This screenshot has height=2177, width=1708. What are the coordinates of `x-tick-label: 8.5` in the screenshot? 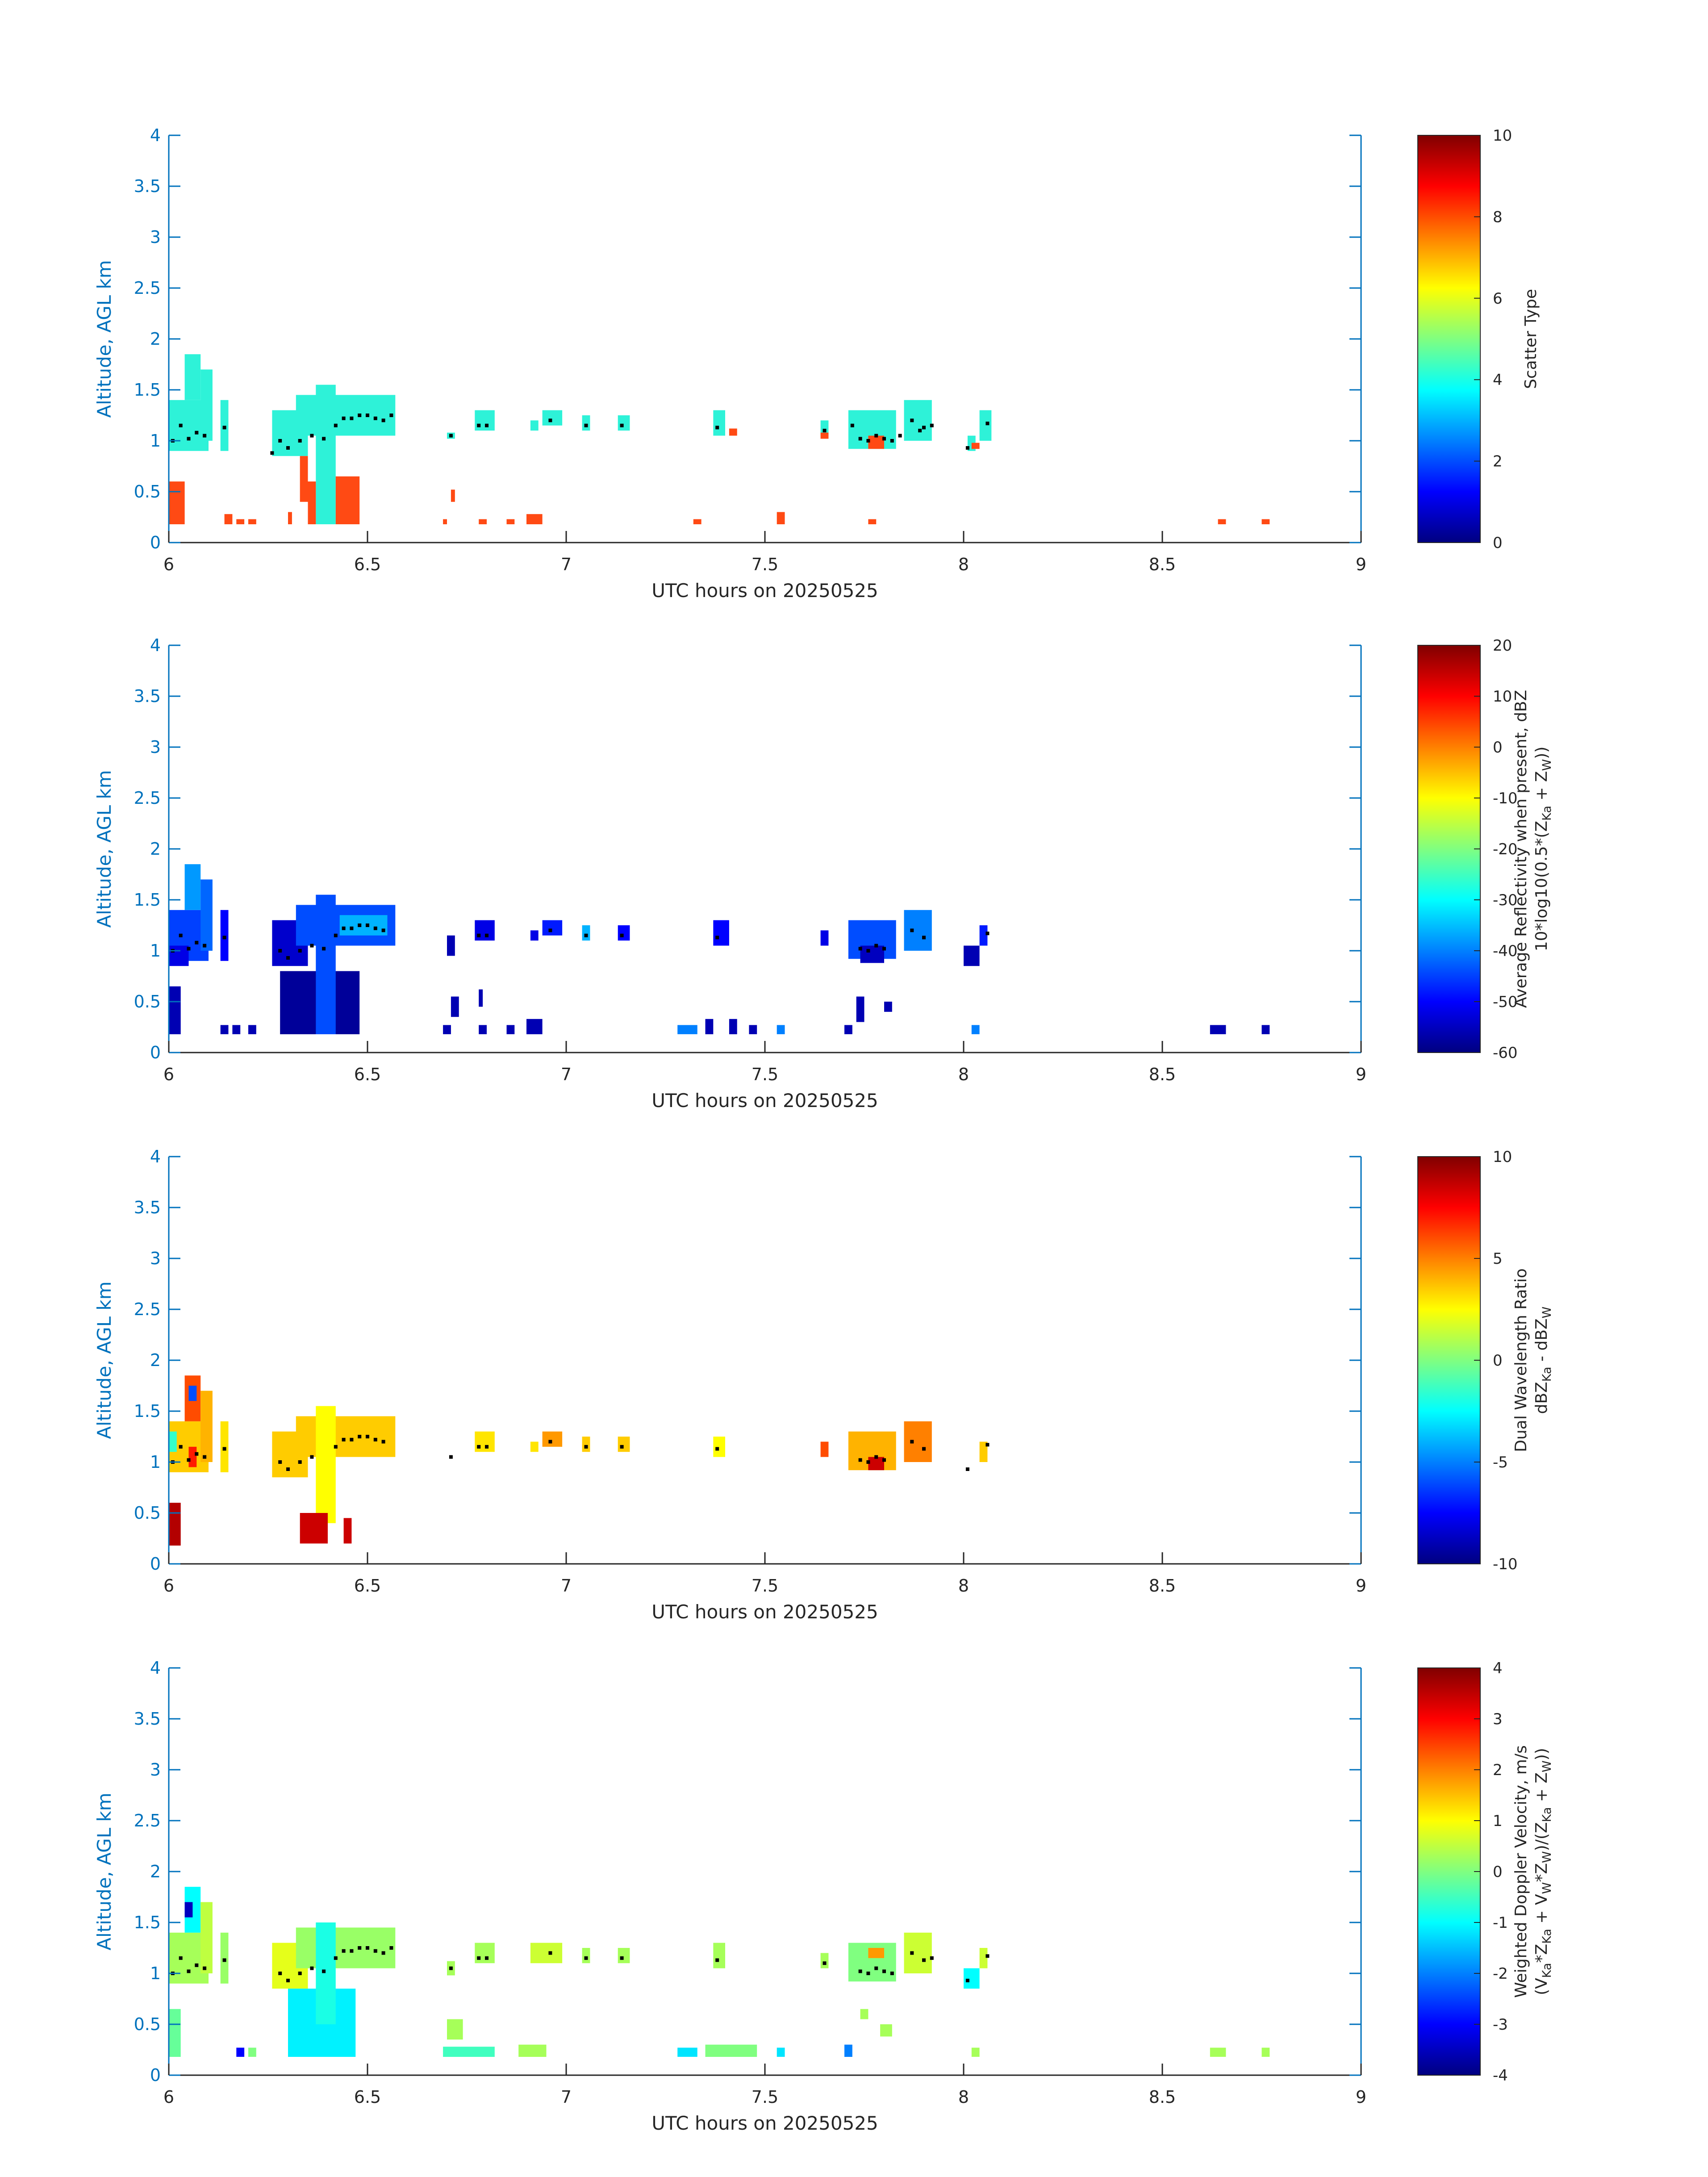 It's located at (1162, 564).